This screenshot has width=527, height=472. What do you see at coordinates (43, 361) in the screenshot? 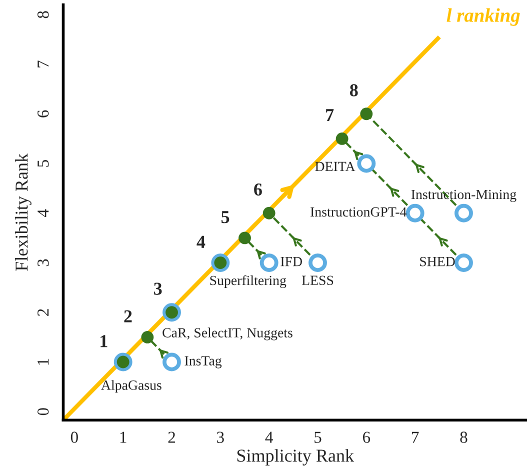
I see `y-tick-label: 1` at bounding box center [43, 361].